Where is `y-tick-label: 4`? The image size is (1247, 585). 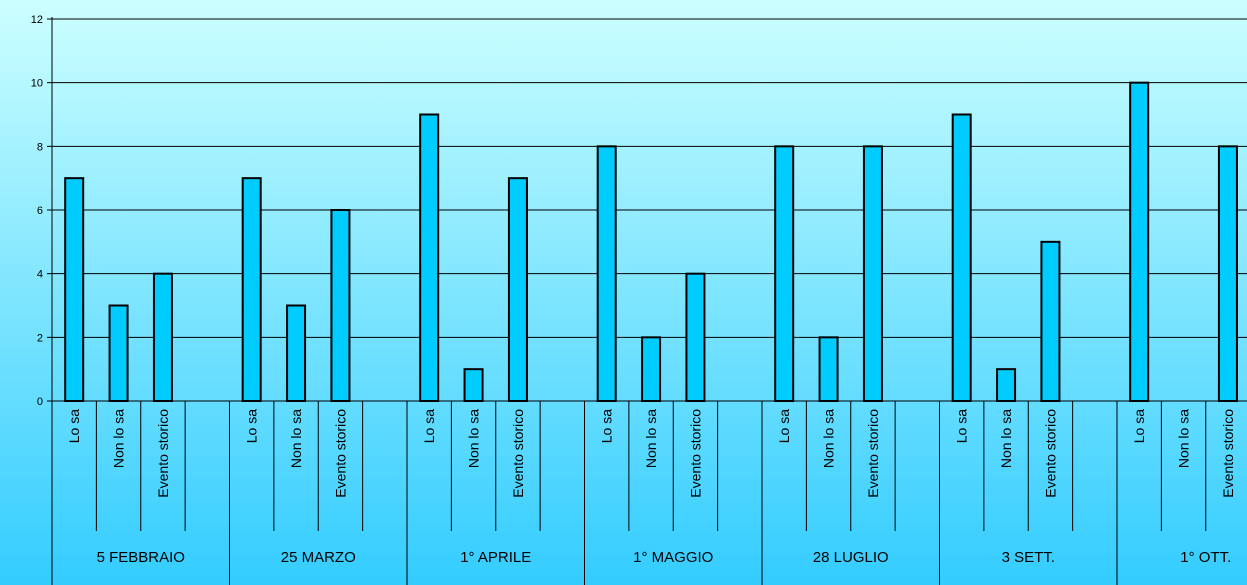
y-tick-label: 4 is located at coordinates (40, 275).